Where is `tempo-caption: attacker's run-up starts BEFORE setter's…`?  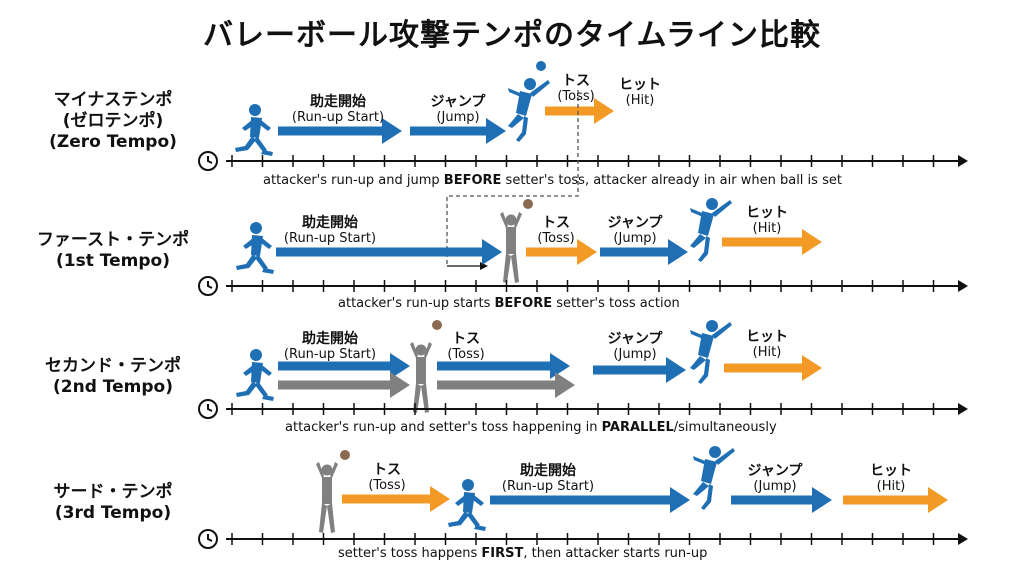
tempo-caption: attacker's run-up starts BEFORE setter's… is located at coordinates (509, 303).